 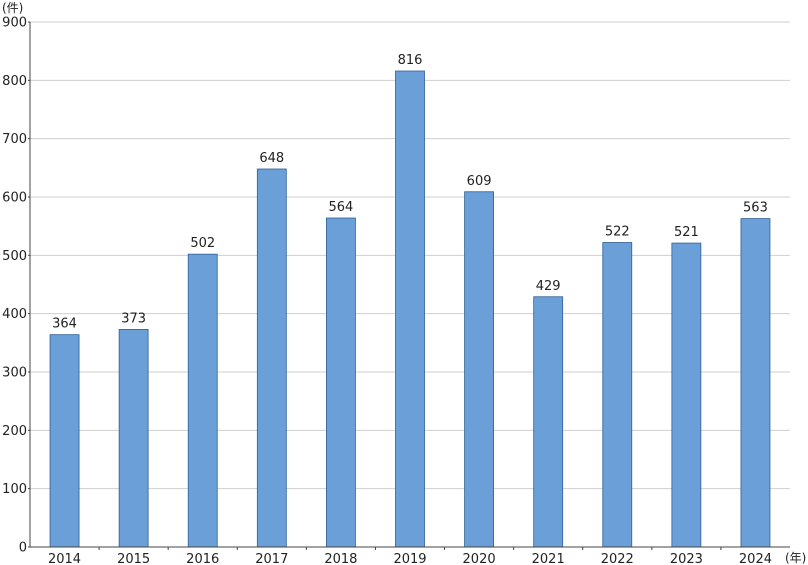 I want to click on y-tick-label: 400, so click(x=14, y=314).